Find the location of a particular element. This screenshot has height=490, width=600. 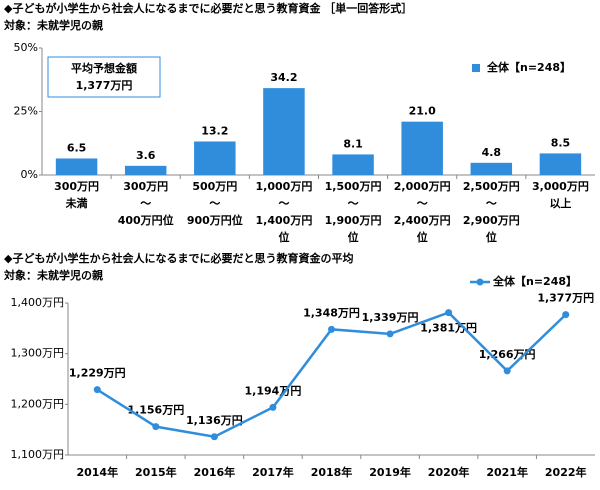

x-tick-label: 2015年 is located at coordinates (156, 472).